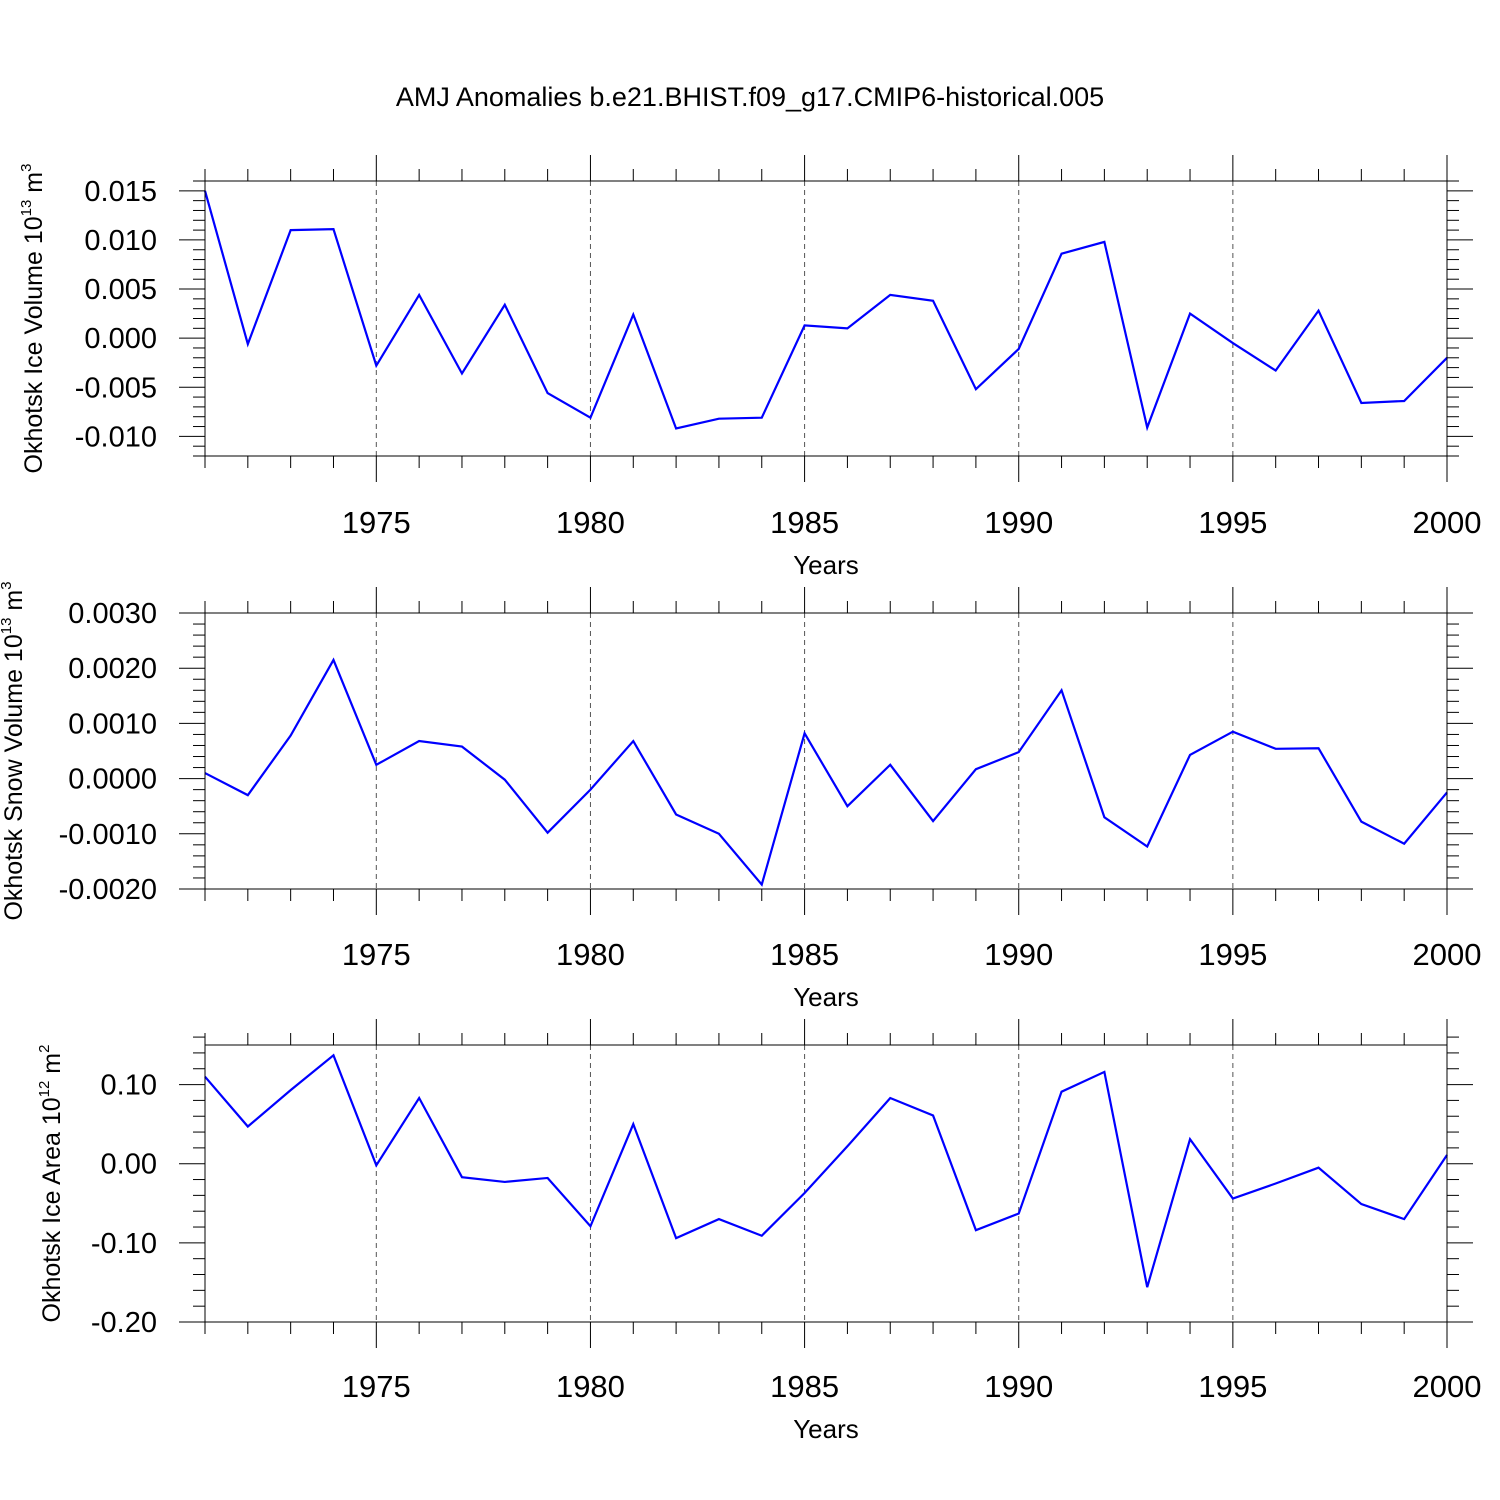  I want to click on y-label-main: Okhotsk Snow Volume 10, so click(14, 777).